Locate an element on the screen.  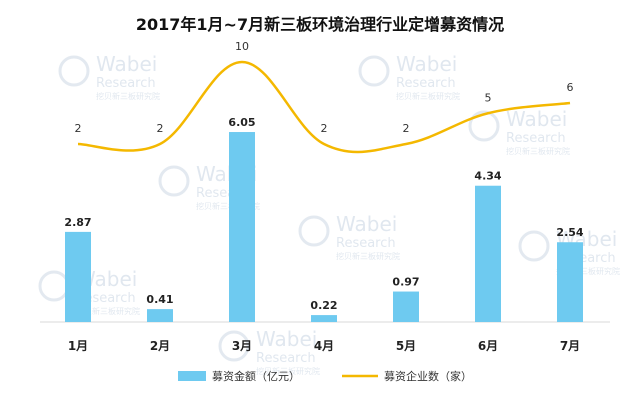
bar-value-label: 6.05 is located at coordinates (241, 122).